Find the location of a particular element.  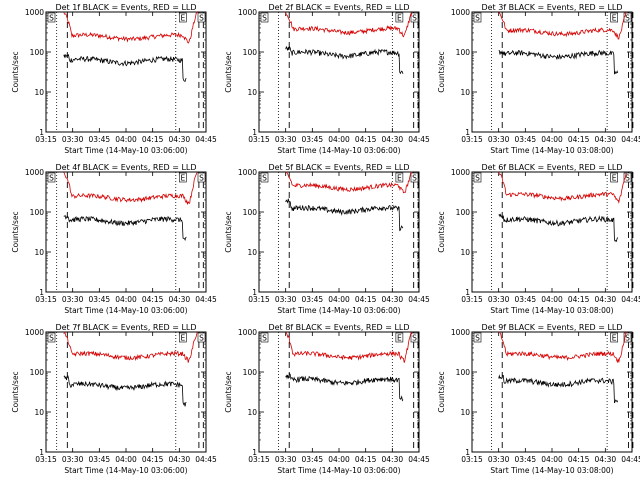

panel-title: Det 1f BLACK = Events, RED = LLD is located at coordinates (125, 7).